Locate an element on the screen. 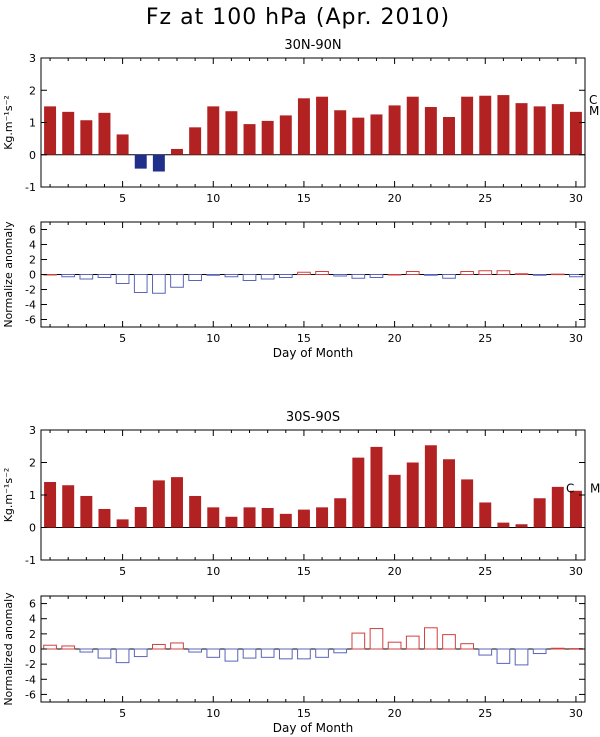 This screenshot has height=737, width=600. y-tick-label: -6 is located at coordinates (30, 320).